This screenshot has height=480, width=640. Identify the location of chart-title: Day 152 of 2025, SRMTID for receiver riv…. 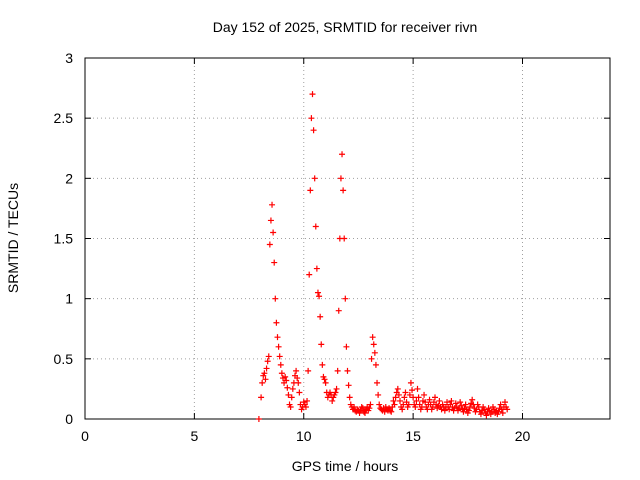
(345, 27).